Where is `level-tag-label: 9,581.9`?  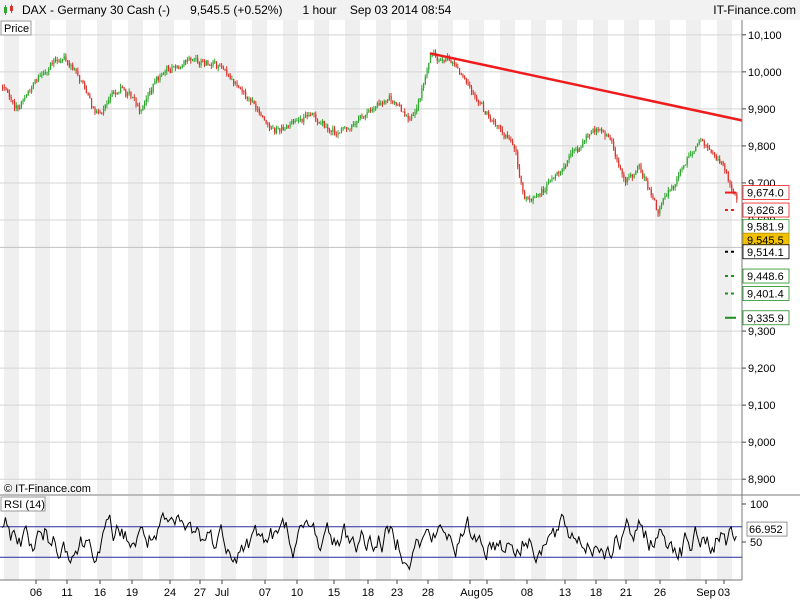 level-tag-label: 9,581.9 is located at coordinates (765, 228).